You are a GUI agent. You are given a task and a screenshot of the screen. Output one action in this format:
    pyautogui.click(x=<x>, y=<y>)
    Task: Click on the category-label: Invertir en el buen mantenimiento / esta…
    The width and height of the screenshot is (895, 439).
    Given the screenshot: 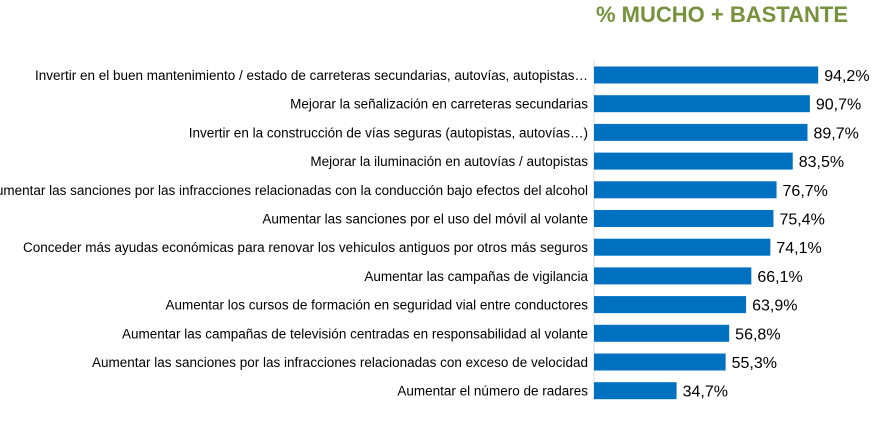 What is the action you would take?
    pyautogui.click(x=311, y=75)
    